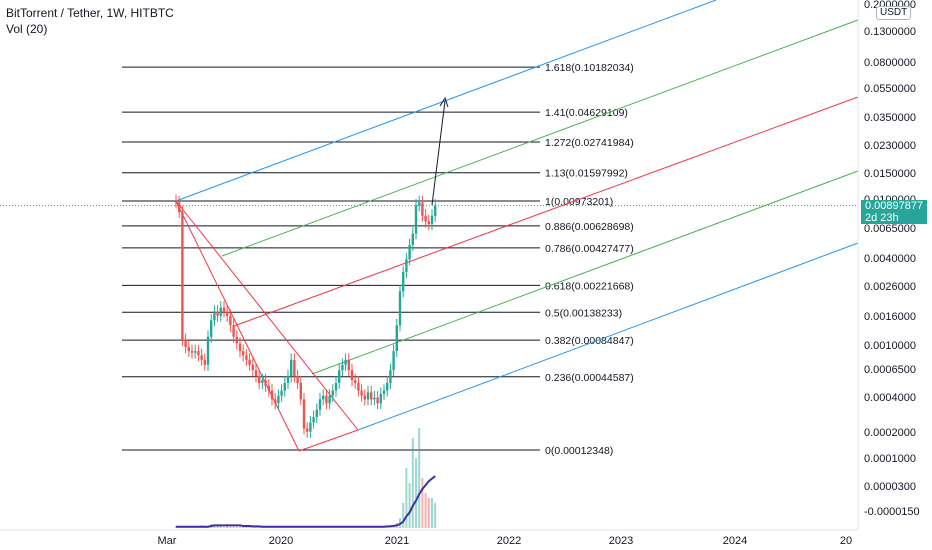 This screenshot has width=932, height=550. I want to click on price-tick-label: 0.0150000, so click(890, 174).